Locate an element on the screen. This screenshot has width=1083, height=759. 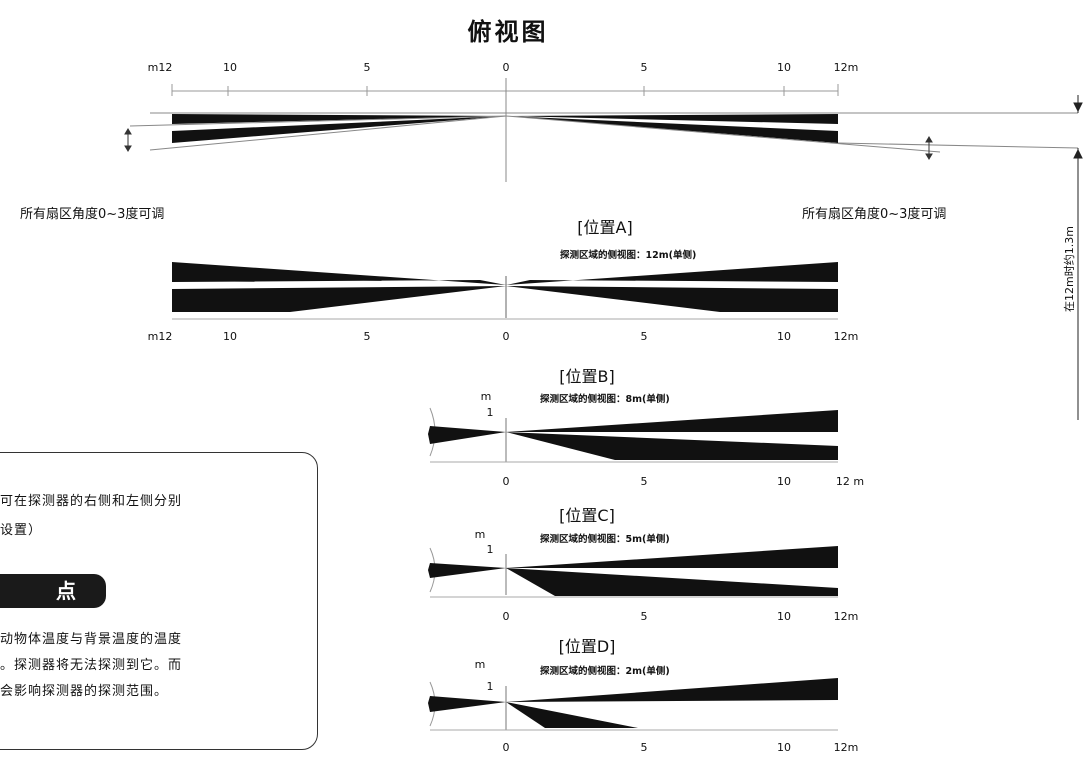
position-d-caption: 探测区域的侧视图：2m(单侧) is located at coordinates (605, 671).